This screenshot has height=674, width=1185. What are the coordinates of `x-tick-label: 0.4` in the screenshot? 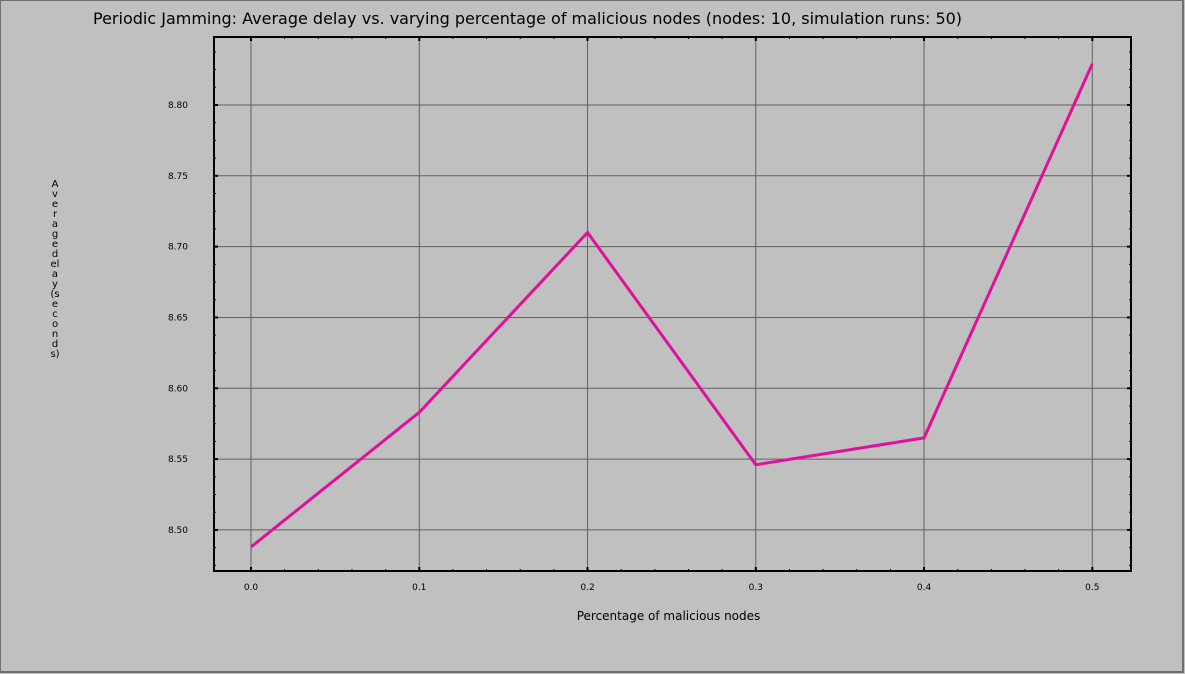 It's located at (924, 588).